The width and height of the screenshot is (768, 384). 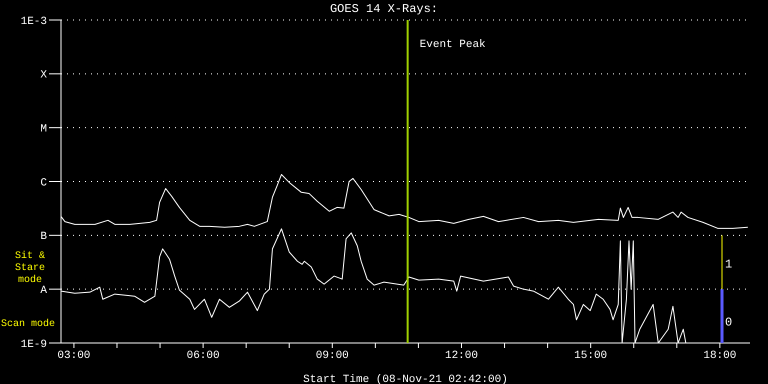 What do you see at coordinates (73, 356) in the screenshot?
I see `x-tick-label: 03:00` at bounding box center [73, 356].